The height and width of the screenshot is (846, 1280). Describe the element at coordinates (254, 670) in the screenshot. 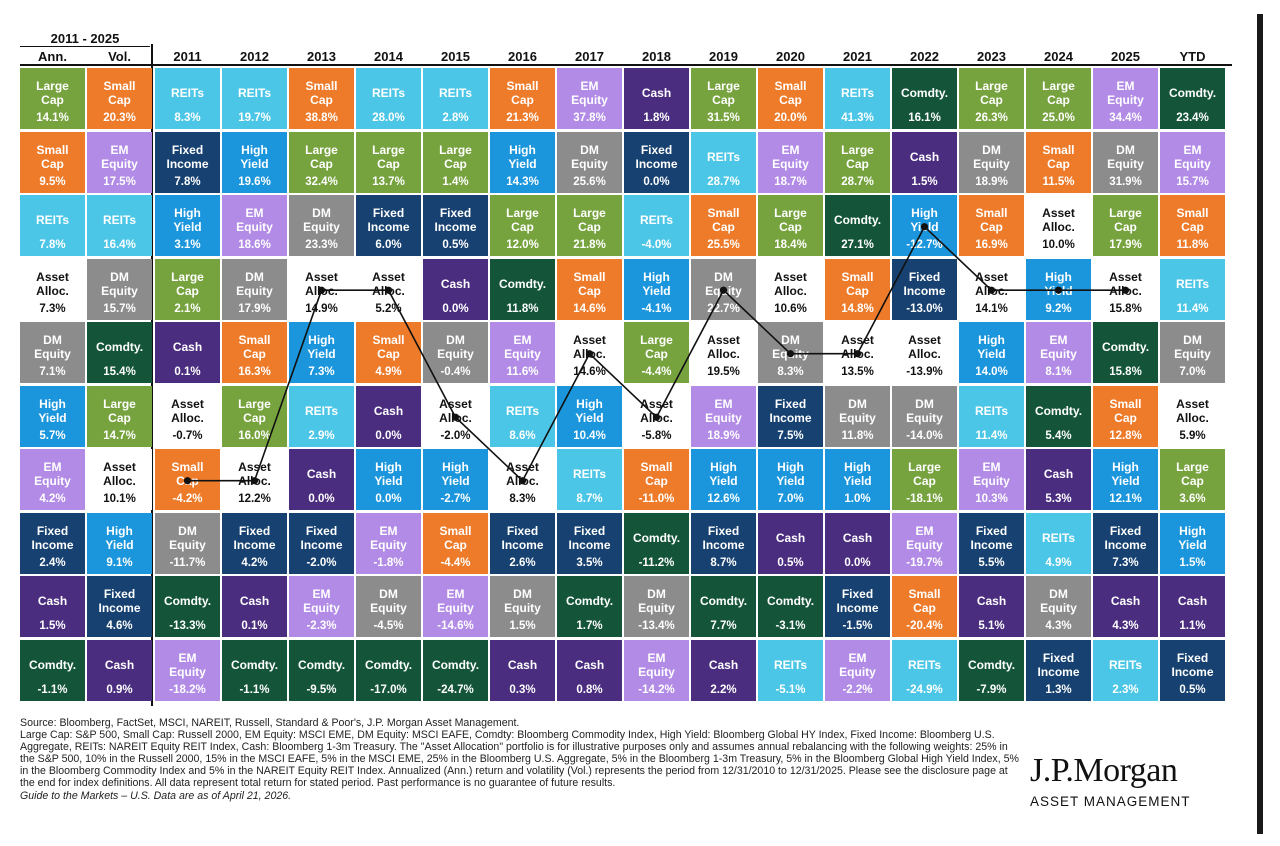

I see `return-cell-2012-comdty: Comdty. -1.1%` at that location.